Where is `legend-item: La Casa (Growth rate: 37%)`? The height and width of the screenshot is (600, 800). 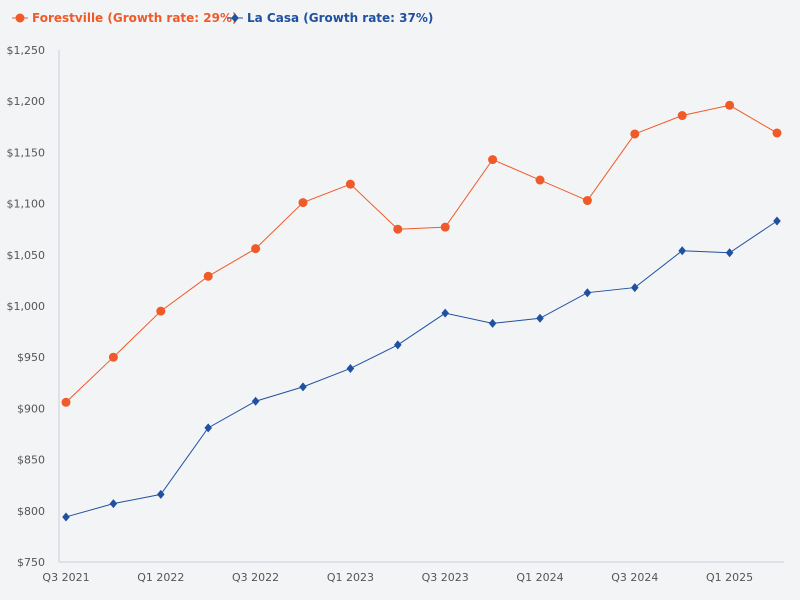 legend-item: La Casa (Growth rate: 37%) is located at coordinates (330, 18).